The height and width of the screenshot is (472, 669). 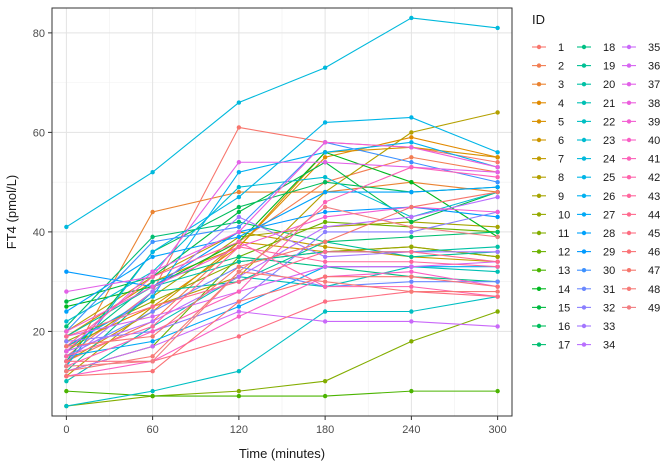 What do you see at coordinates (561, 85) in the screenshot?
I see `legend-label: 3` at bounding box center [561, 85].